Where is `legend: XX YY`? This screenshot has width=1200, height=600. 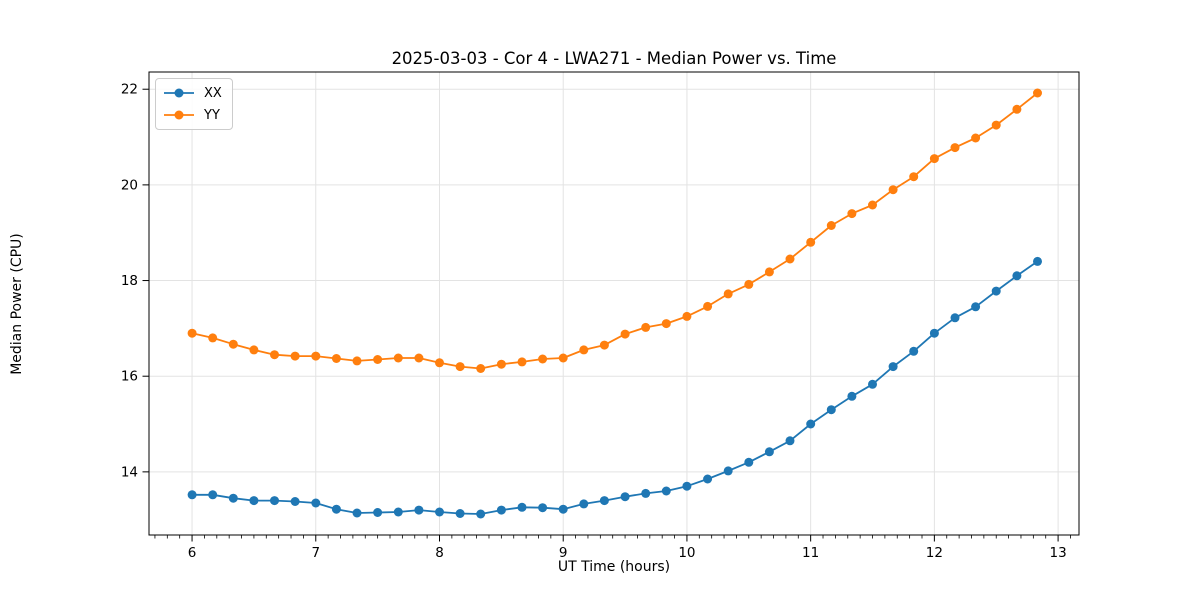 legend: XX YY is located at coordinates (194, 104).